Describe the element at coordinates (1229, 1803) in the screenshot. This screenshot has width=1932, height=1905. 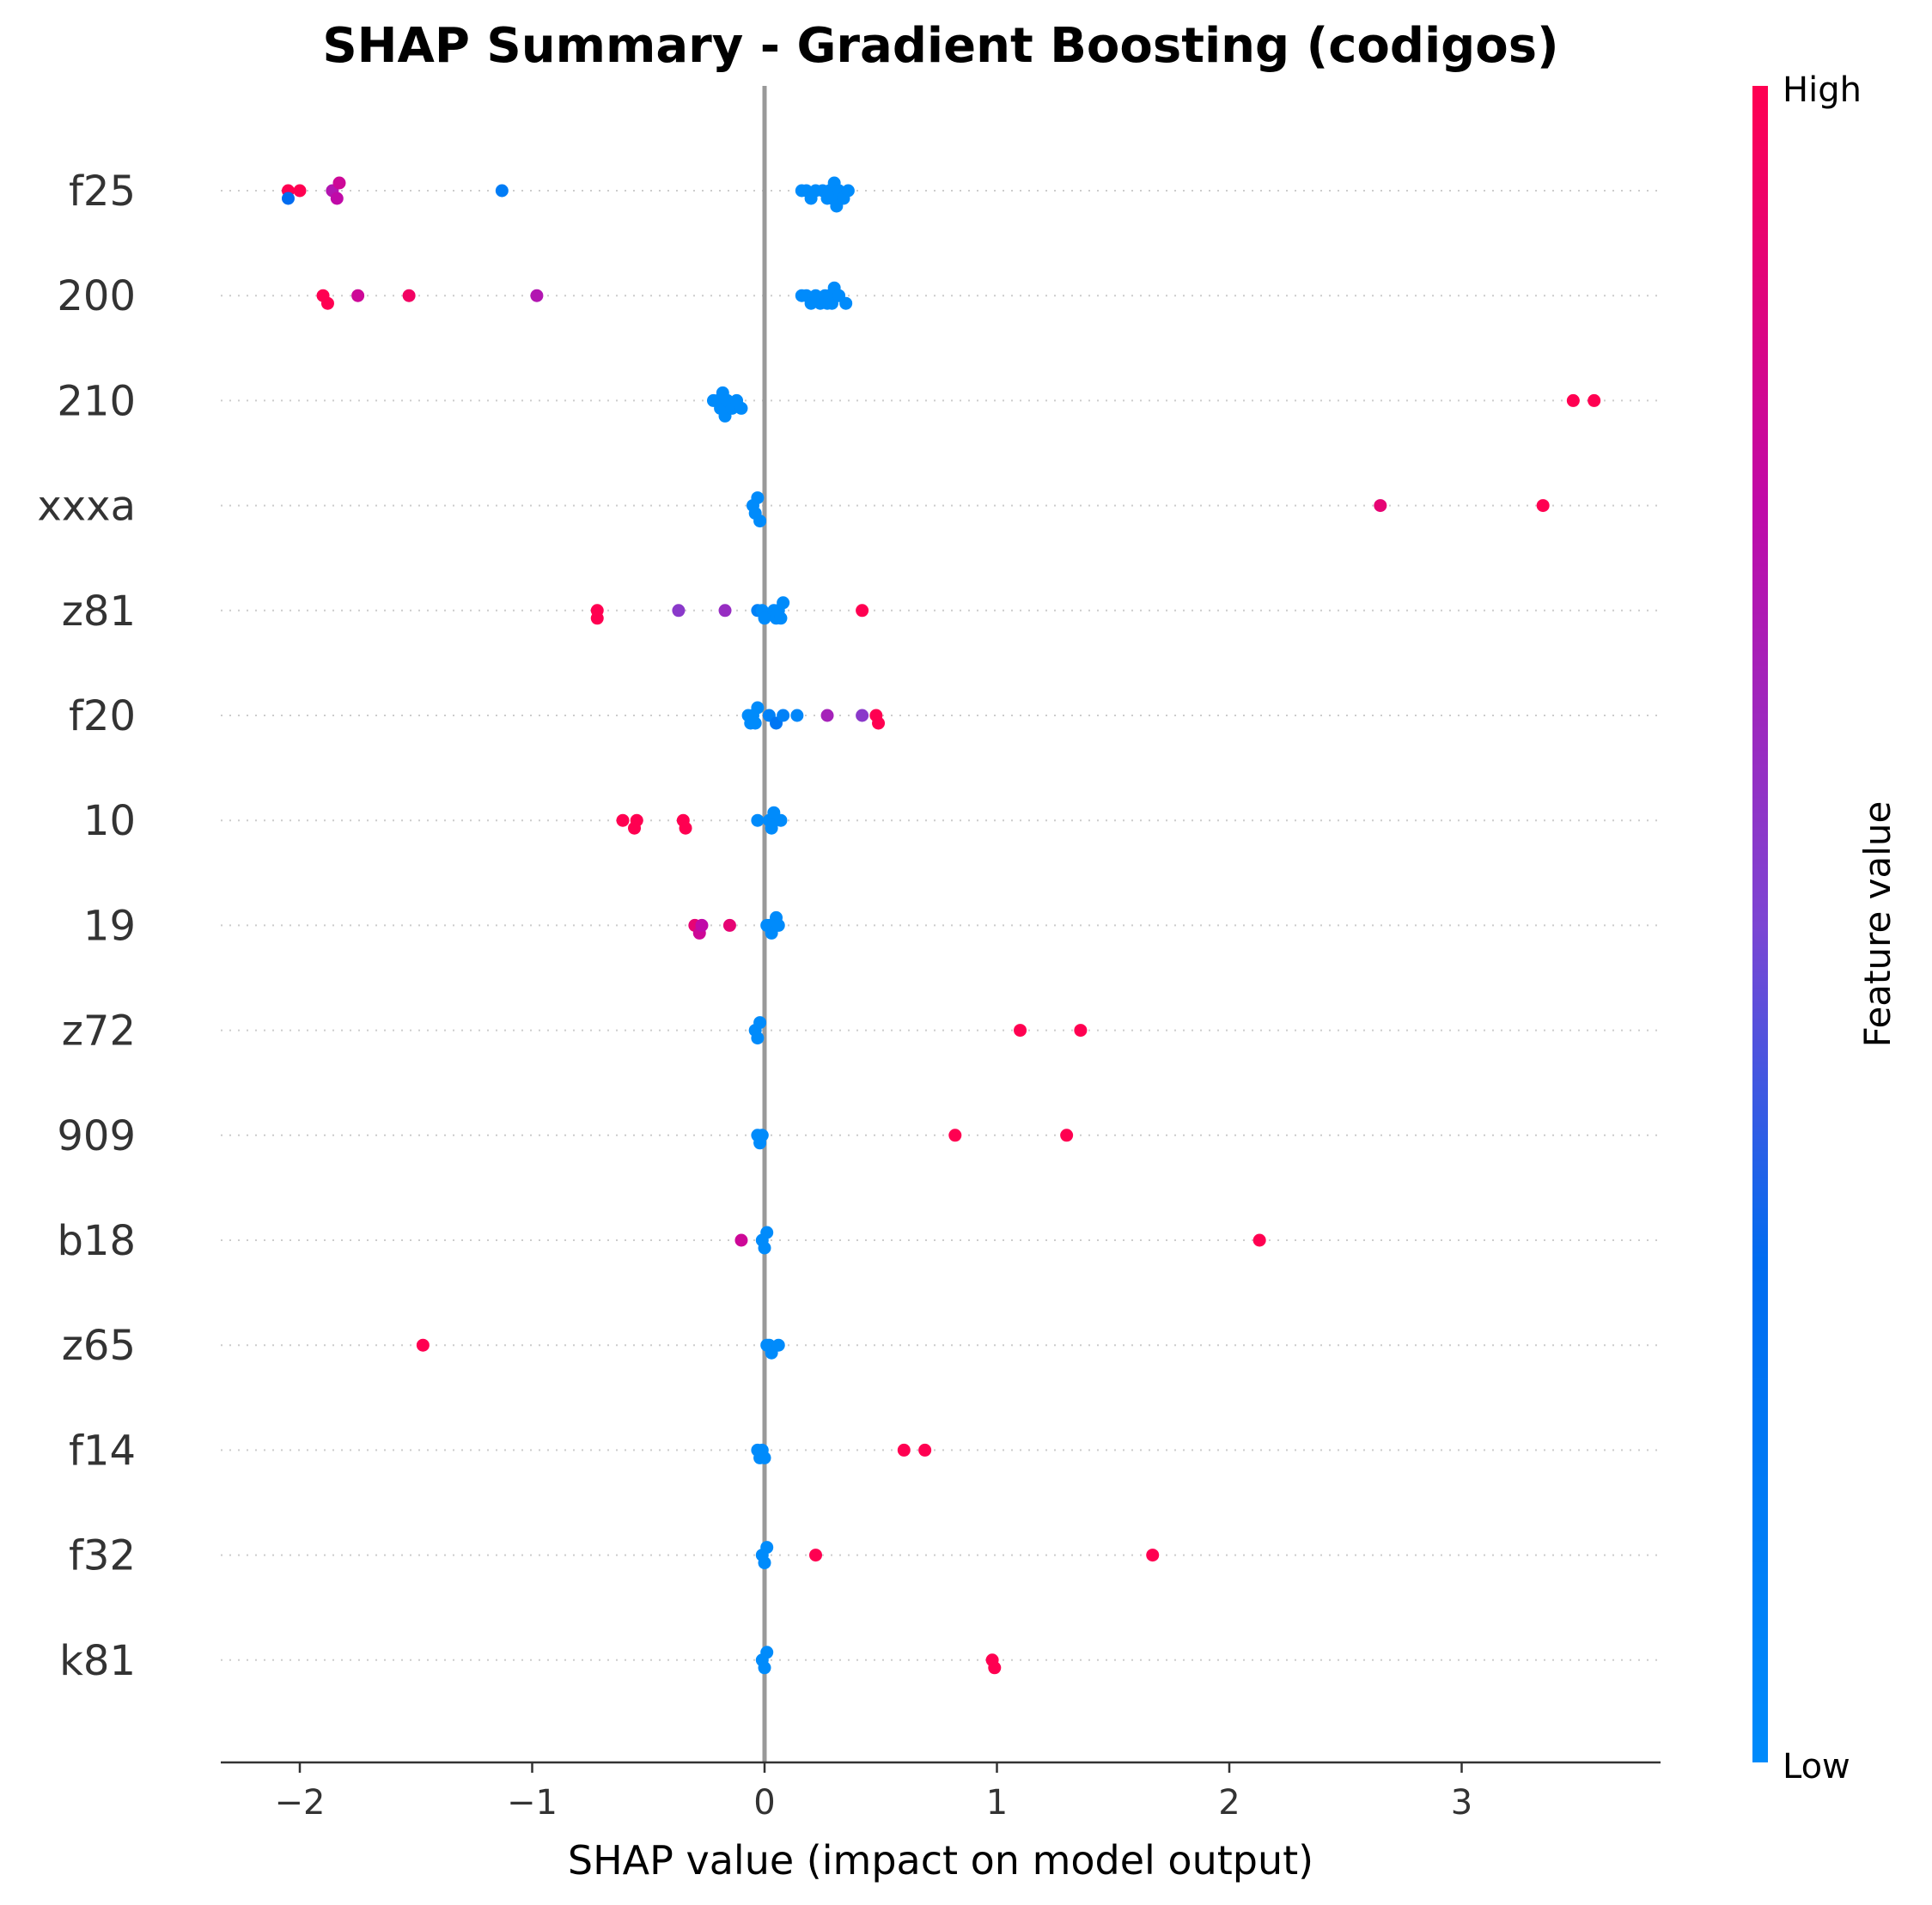
I see `x-tick-label: 2` at that location.